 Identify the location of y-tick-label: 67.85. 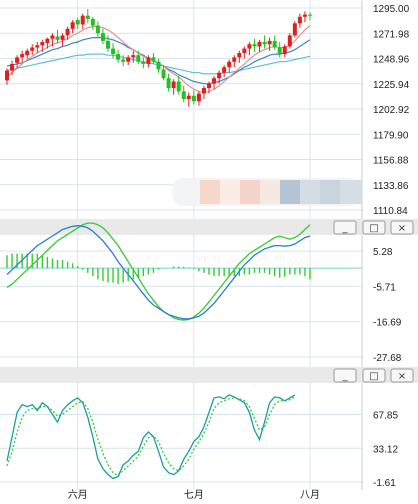
(385, 416).